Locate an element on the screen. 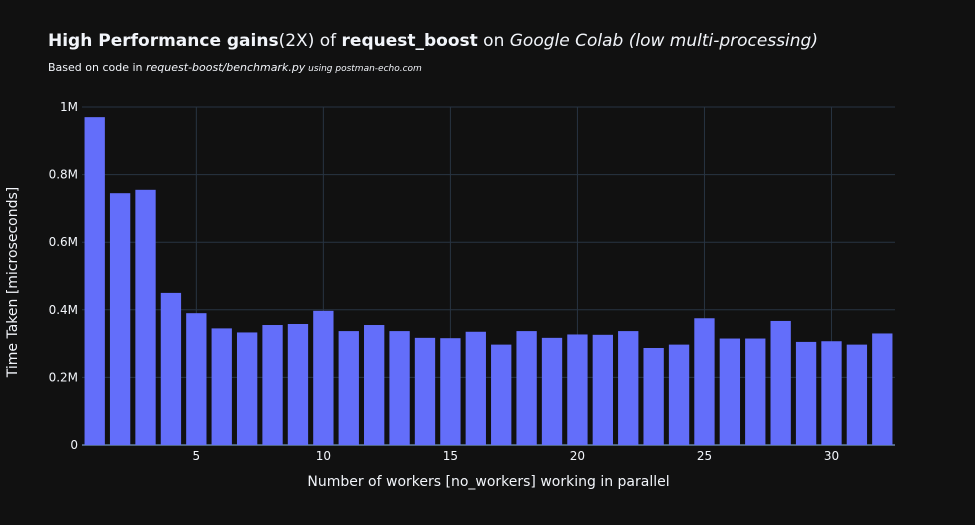 This screenshot has height=525, width=975. title-part: (2X) is located at coordinates (296, 41).